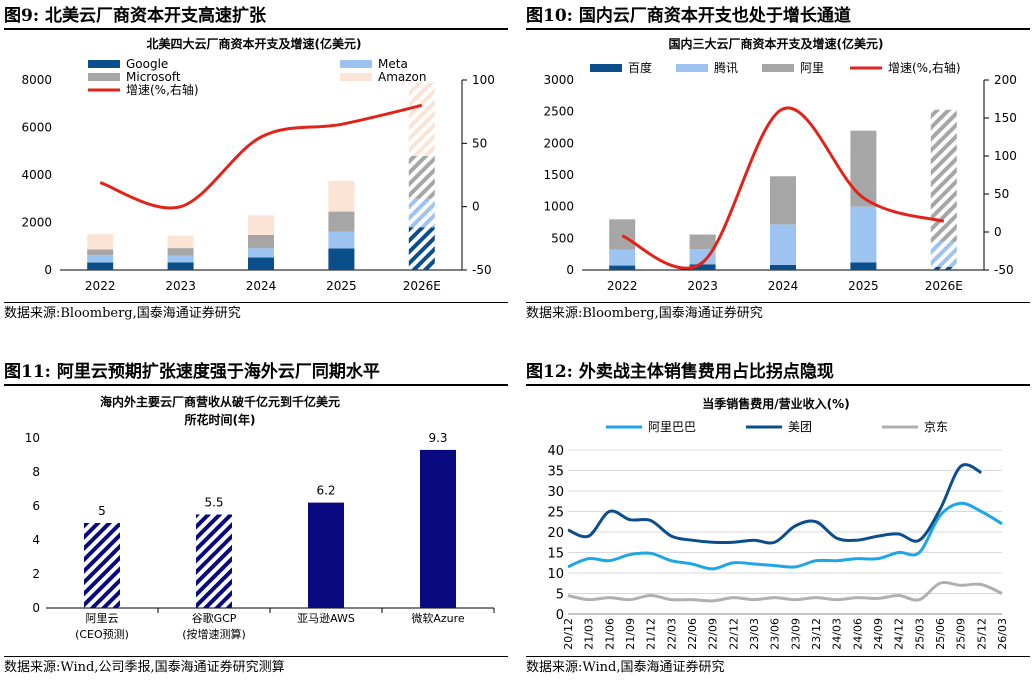 The image size is (1032, 680). What do you see at coordinates (100, 252) in the screenshot?
I see `bar-Microsoft-2022` at bounding box center [100, 252].